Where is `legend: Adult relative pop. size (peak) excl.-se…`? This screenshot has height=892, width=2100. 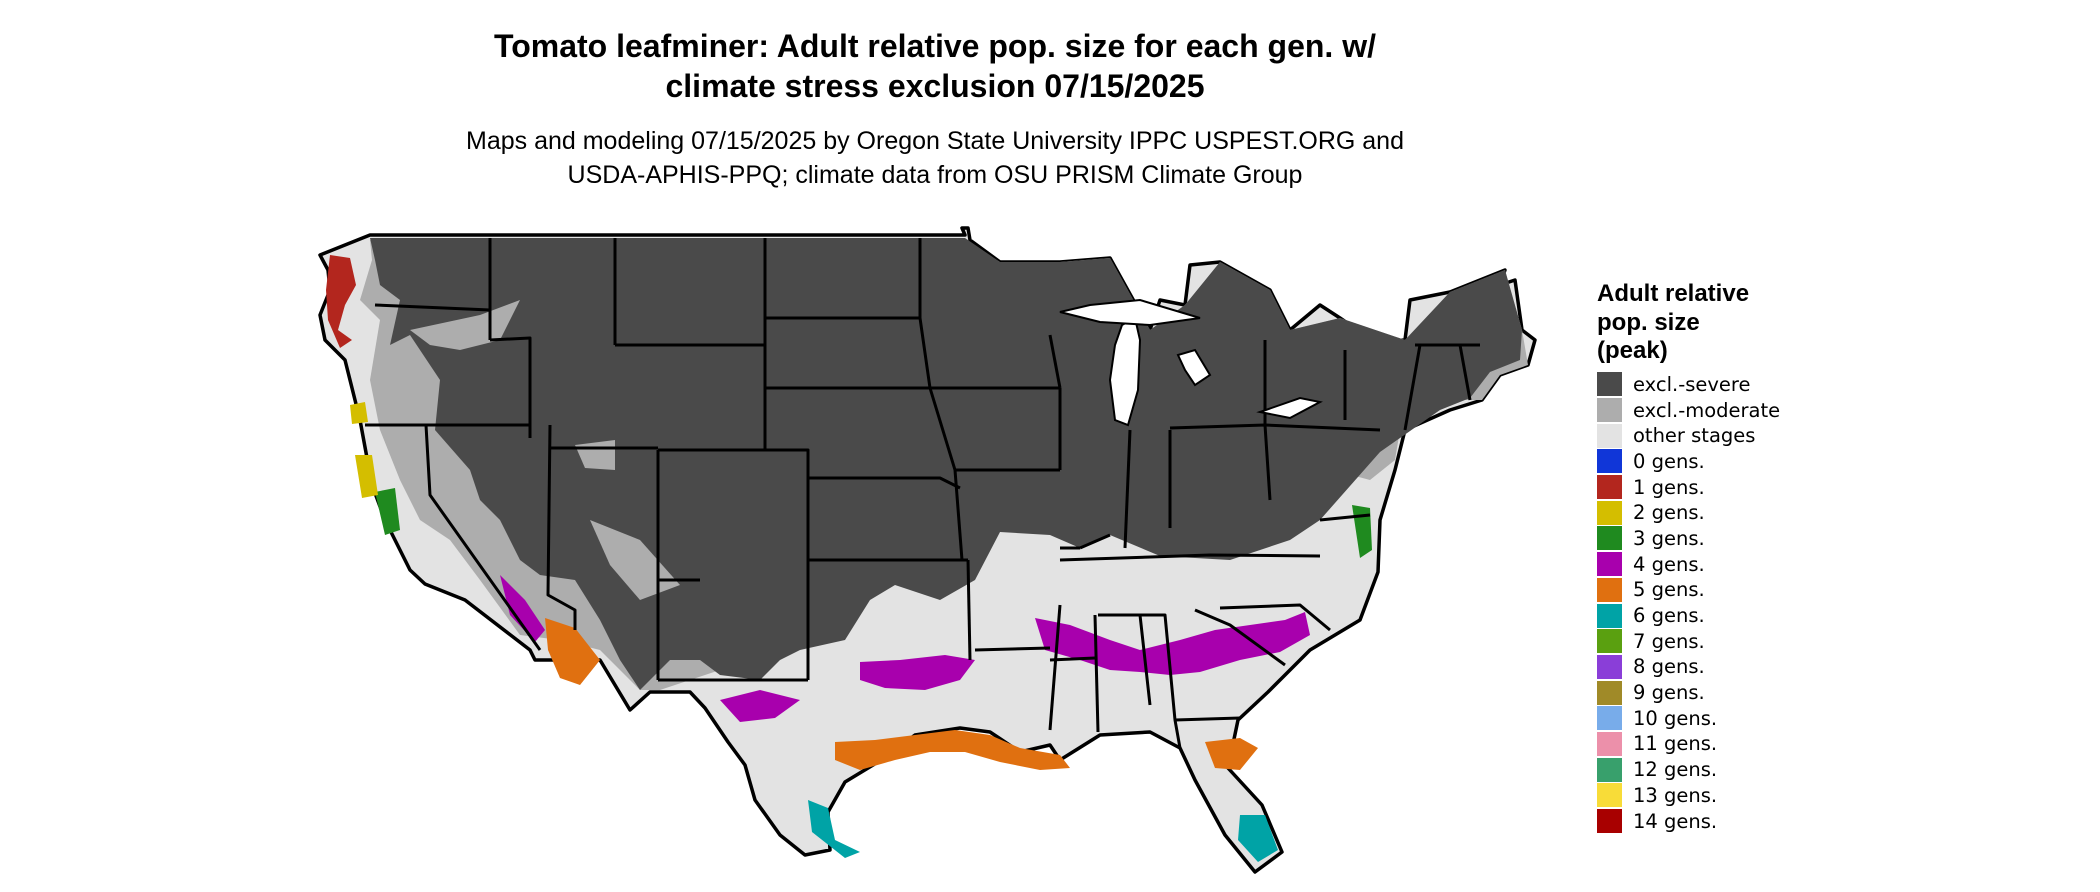
legend: Adult relative pop. size (peak) excl.-se… is located at coordinates (1688, 557).